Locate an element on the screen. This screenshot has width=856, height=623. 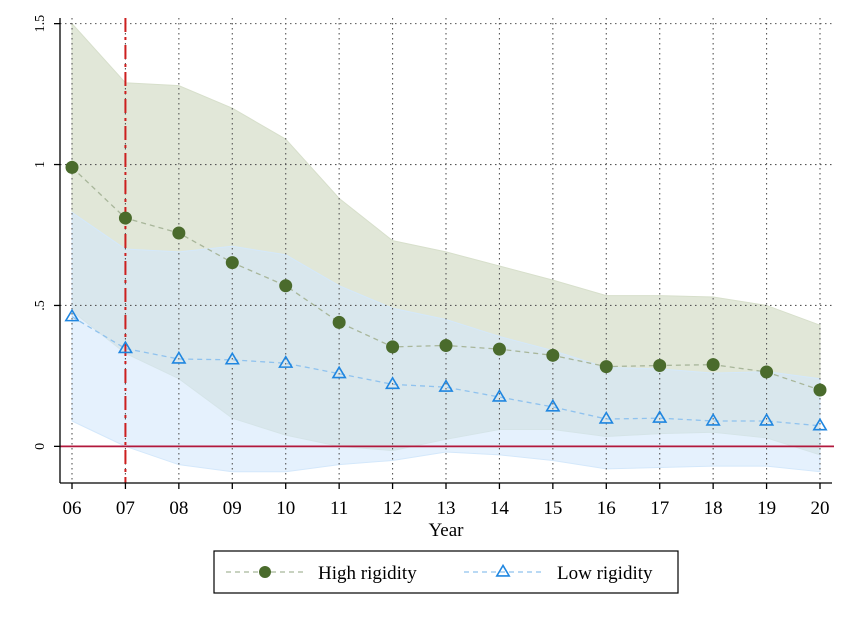
x-tick-label-19: 19 is located at coordinates (766, 508).